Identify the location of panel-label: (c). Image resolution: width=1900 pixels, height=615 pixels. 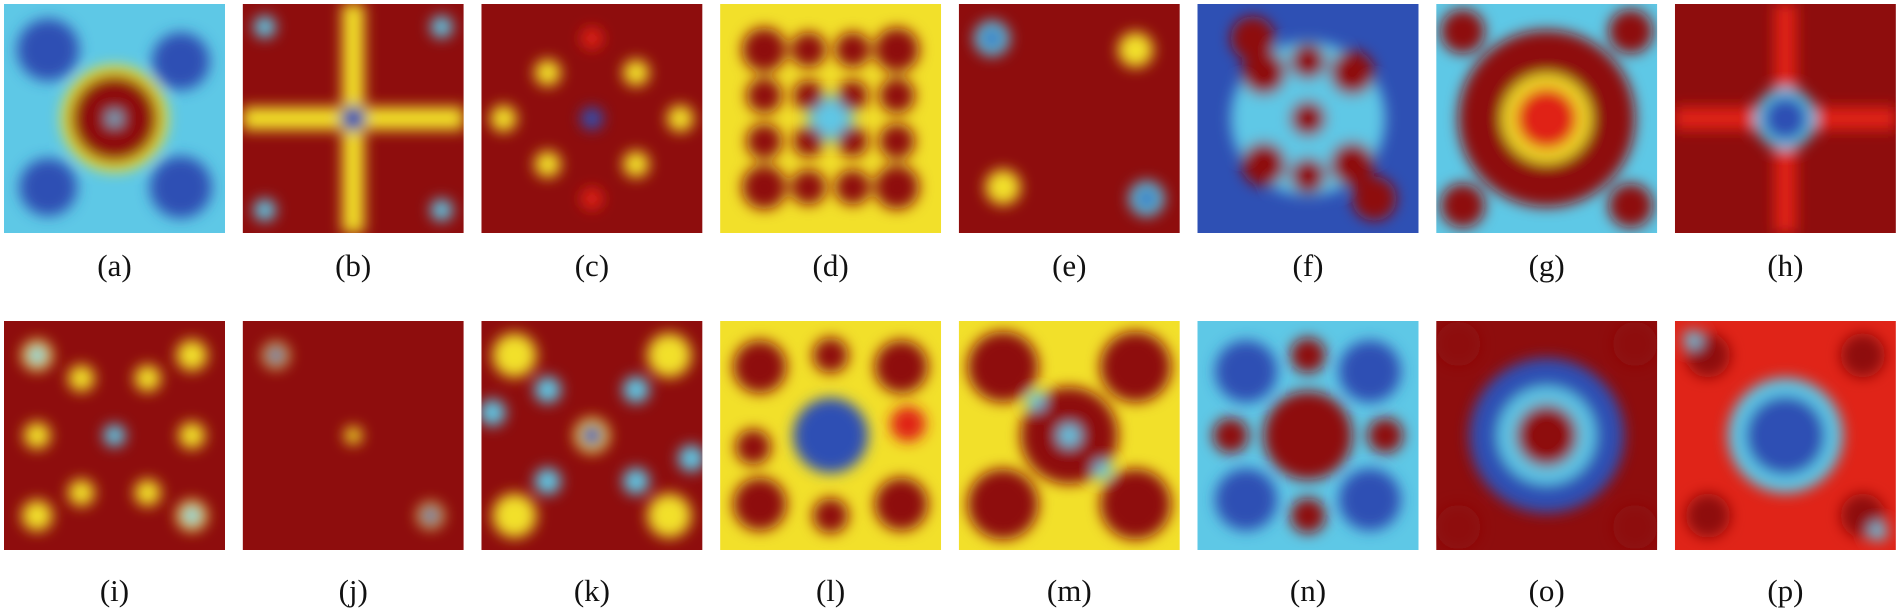
(592, 265).